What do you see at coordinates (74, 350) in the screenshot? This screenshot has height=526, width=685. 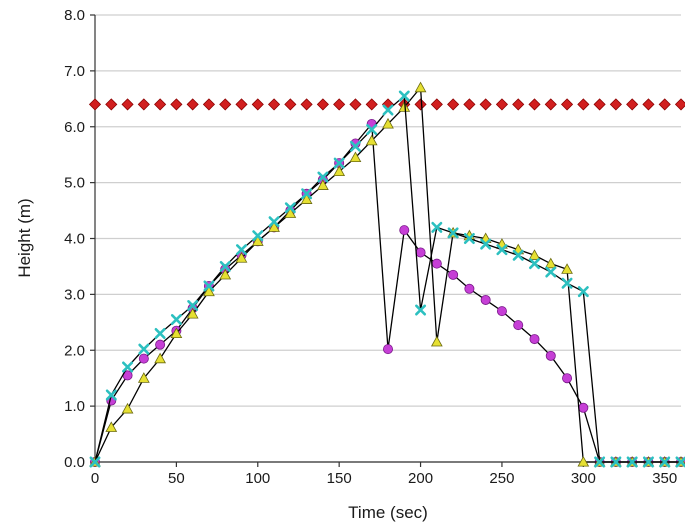 I see `y-tick-label: 2.0` at bounding box center [74, 350].